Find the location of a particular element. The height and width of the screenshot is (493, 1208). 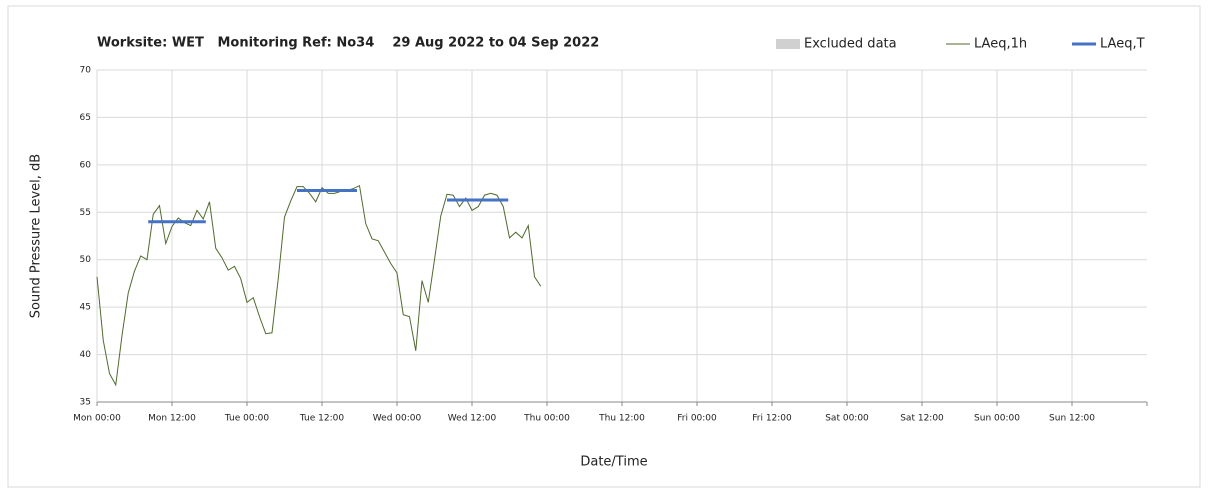

x-tick-label: Mon 12:00 is located at coordinates (172, 419).